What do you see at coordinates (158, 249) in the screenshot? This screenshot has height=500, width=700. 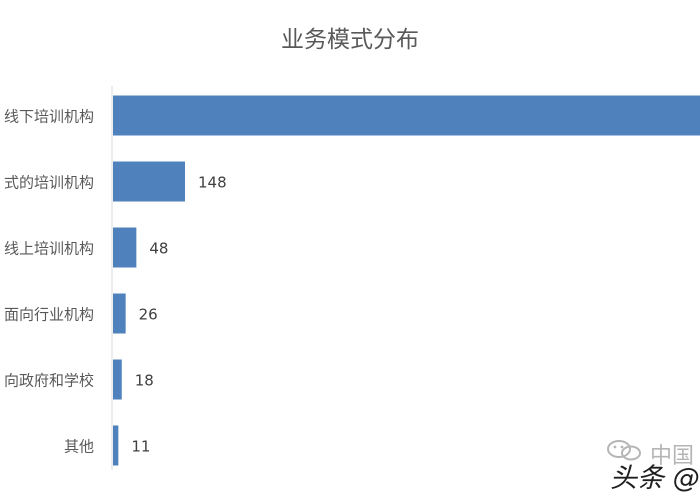 I see `data-label: 48` at bounding box center [158, 249].